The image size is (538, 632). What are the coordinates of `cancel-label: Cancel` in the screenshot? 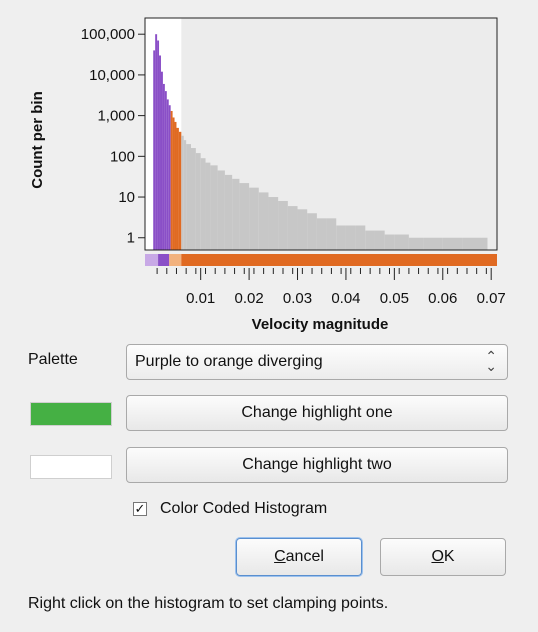 It's located at (299, 556).